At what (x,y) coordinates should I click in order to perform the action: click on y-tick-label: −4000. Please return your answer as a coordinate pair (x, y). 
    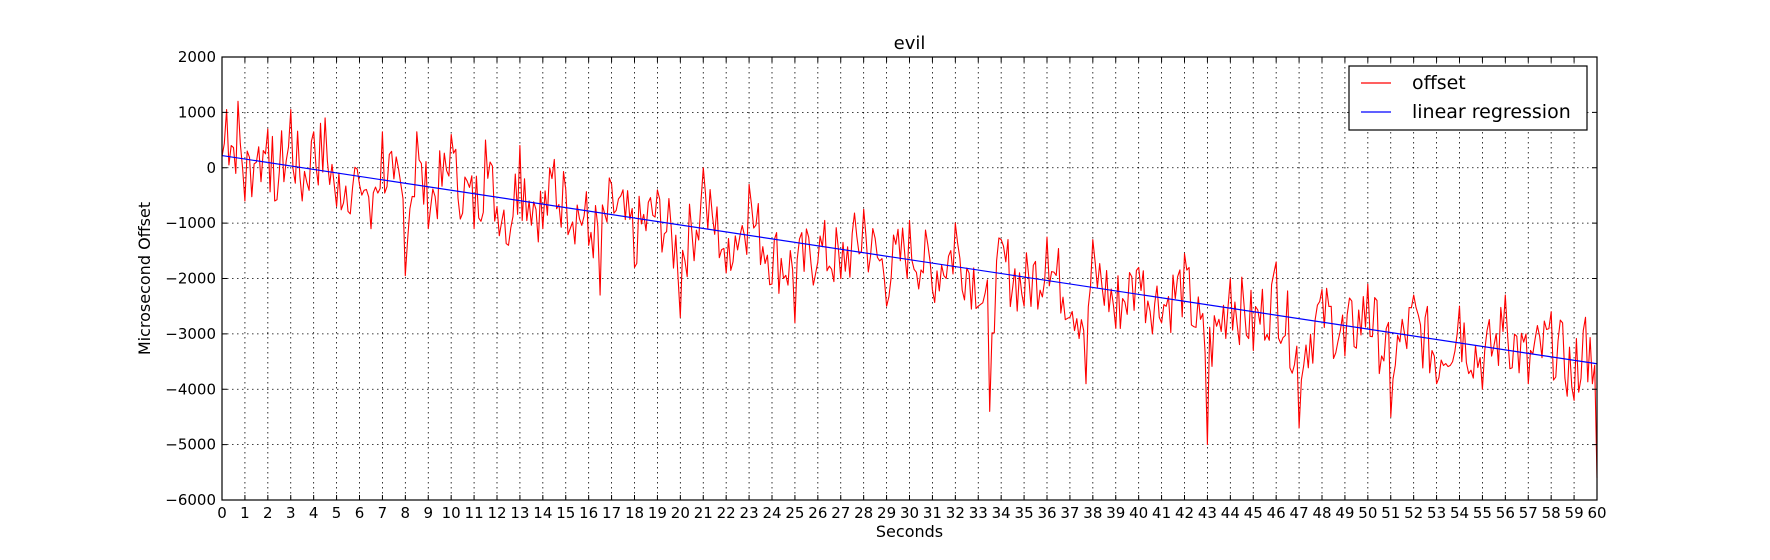
    Looking at the image, I should click on (190, 389).